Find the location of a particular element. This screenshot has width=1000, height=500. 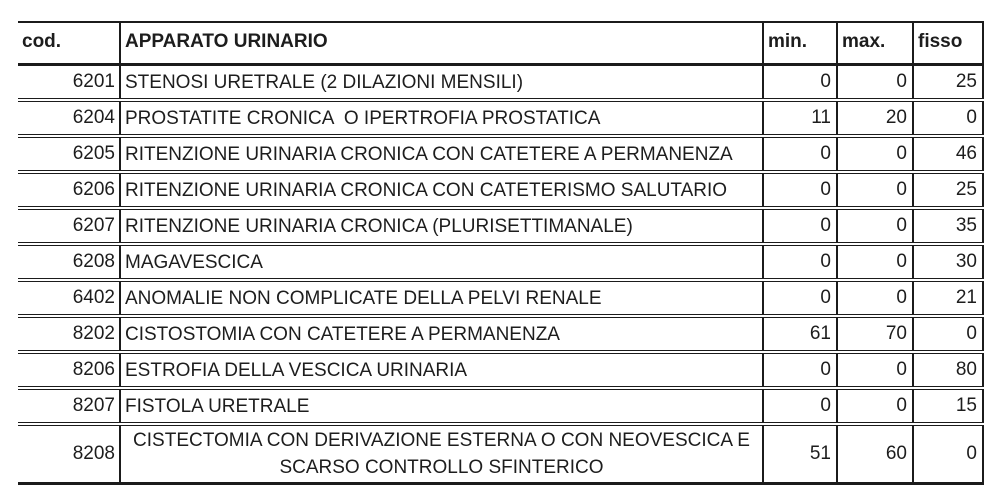

cell-code: 6205 is located at coordinates (69, 155).